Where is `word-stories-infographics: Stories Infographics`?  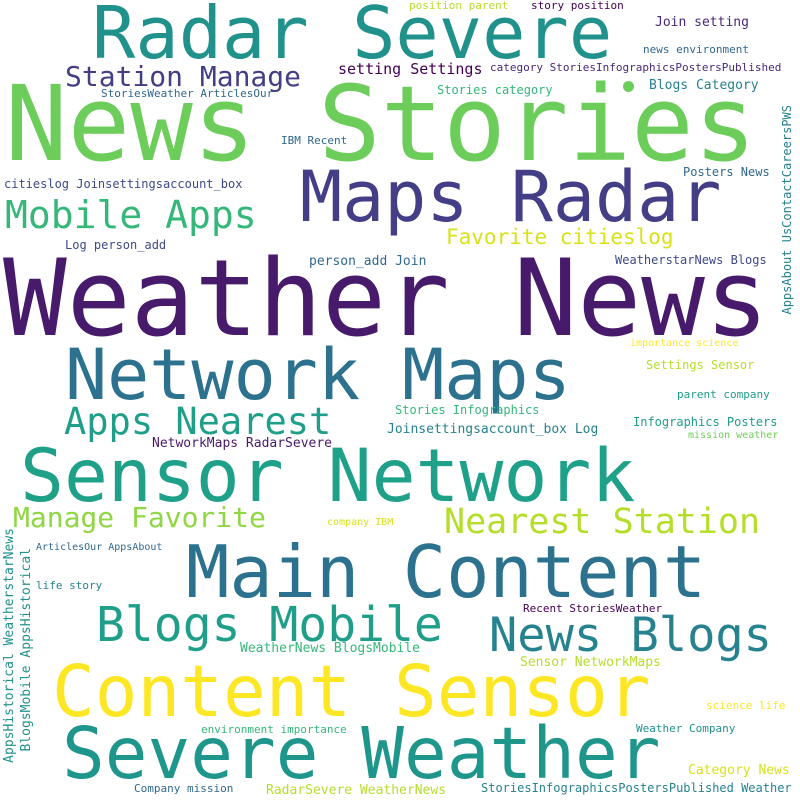
word-stories-infographics: Stories Infographics is located at coordinates (467, 410).